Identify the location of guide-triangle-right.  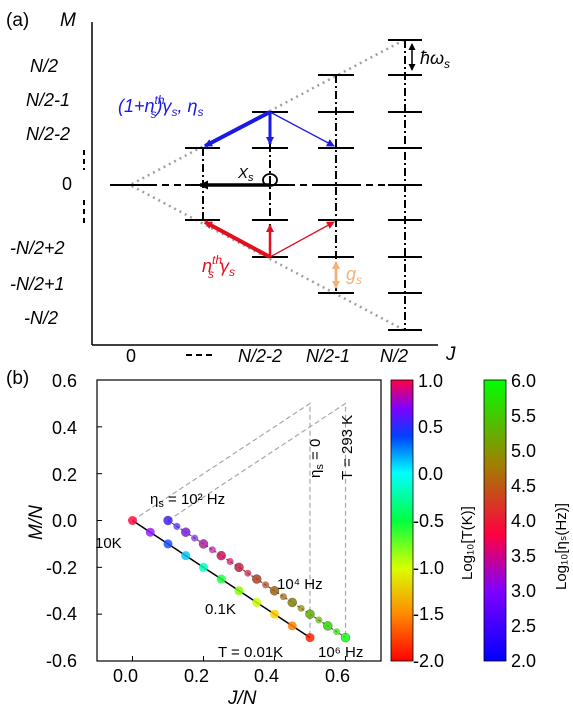
(257, 520).